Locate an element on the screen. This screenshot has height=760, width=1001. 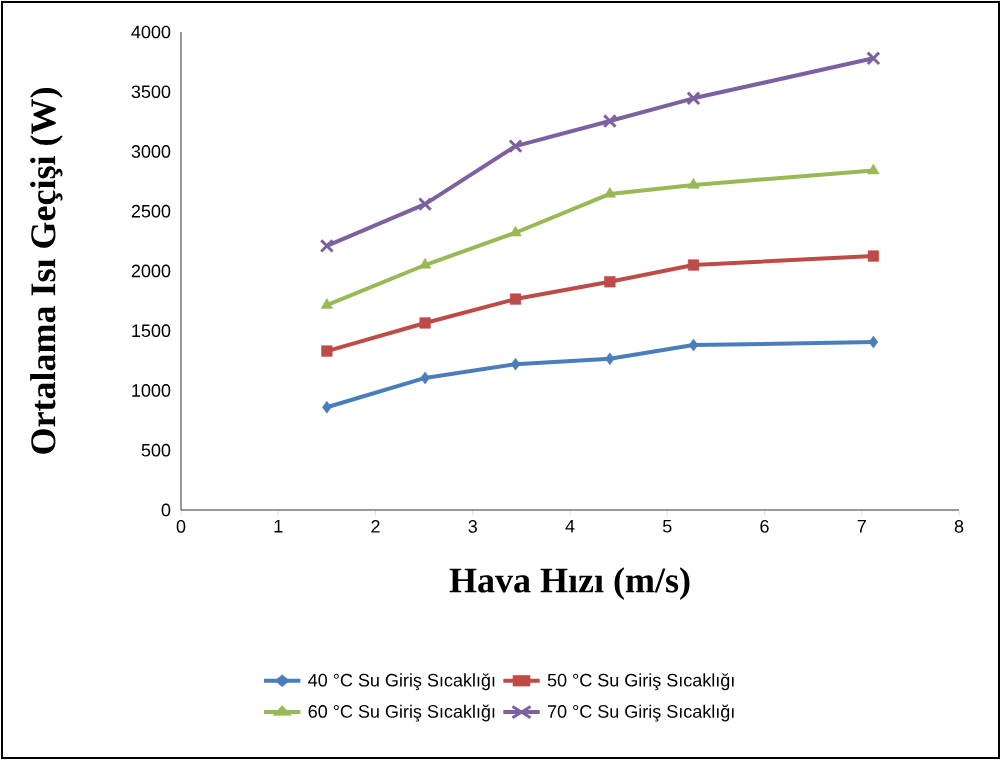
legend-label: 60 °C Su Giriş Sıcaklığı is located at coordinates (401, 713).